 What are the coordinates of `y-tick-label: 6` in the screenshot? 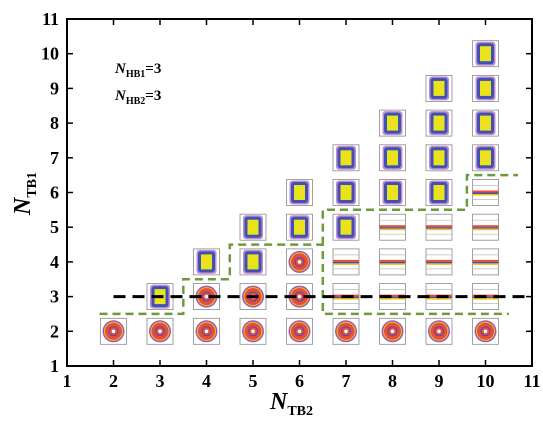 It's located at (54, 193).